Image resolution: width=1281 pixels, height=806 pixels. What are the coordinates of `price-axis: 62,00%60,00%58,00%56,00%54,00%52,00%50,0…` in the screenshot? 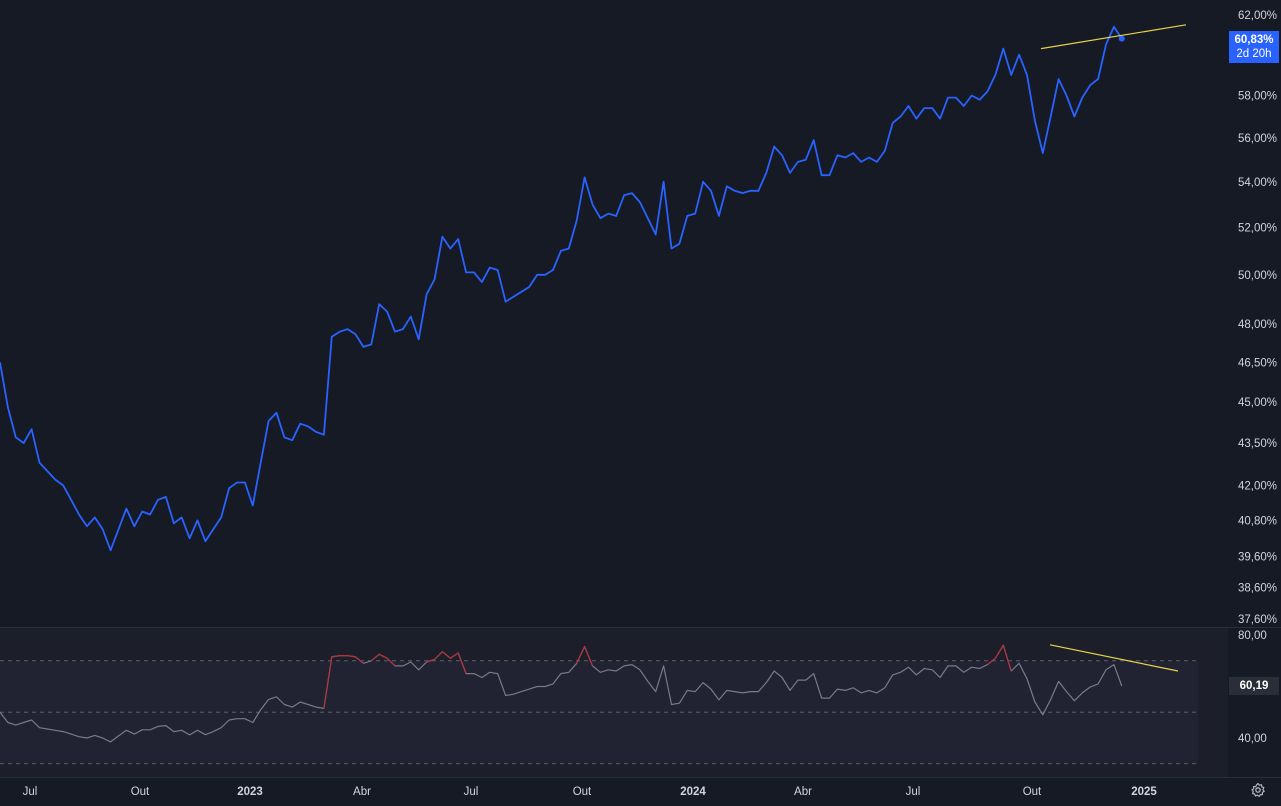 It's located at (1257, 318).